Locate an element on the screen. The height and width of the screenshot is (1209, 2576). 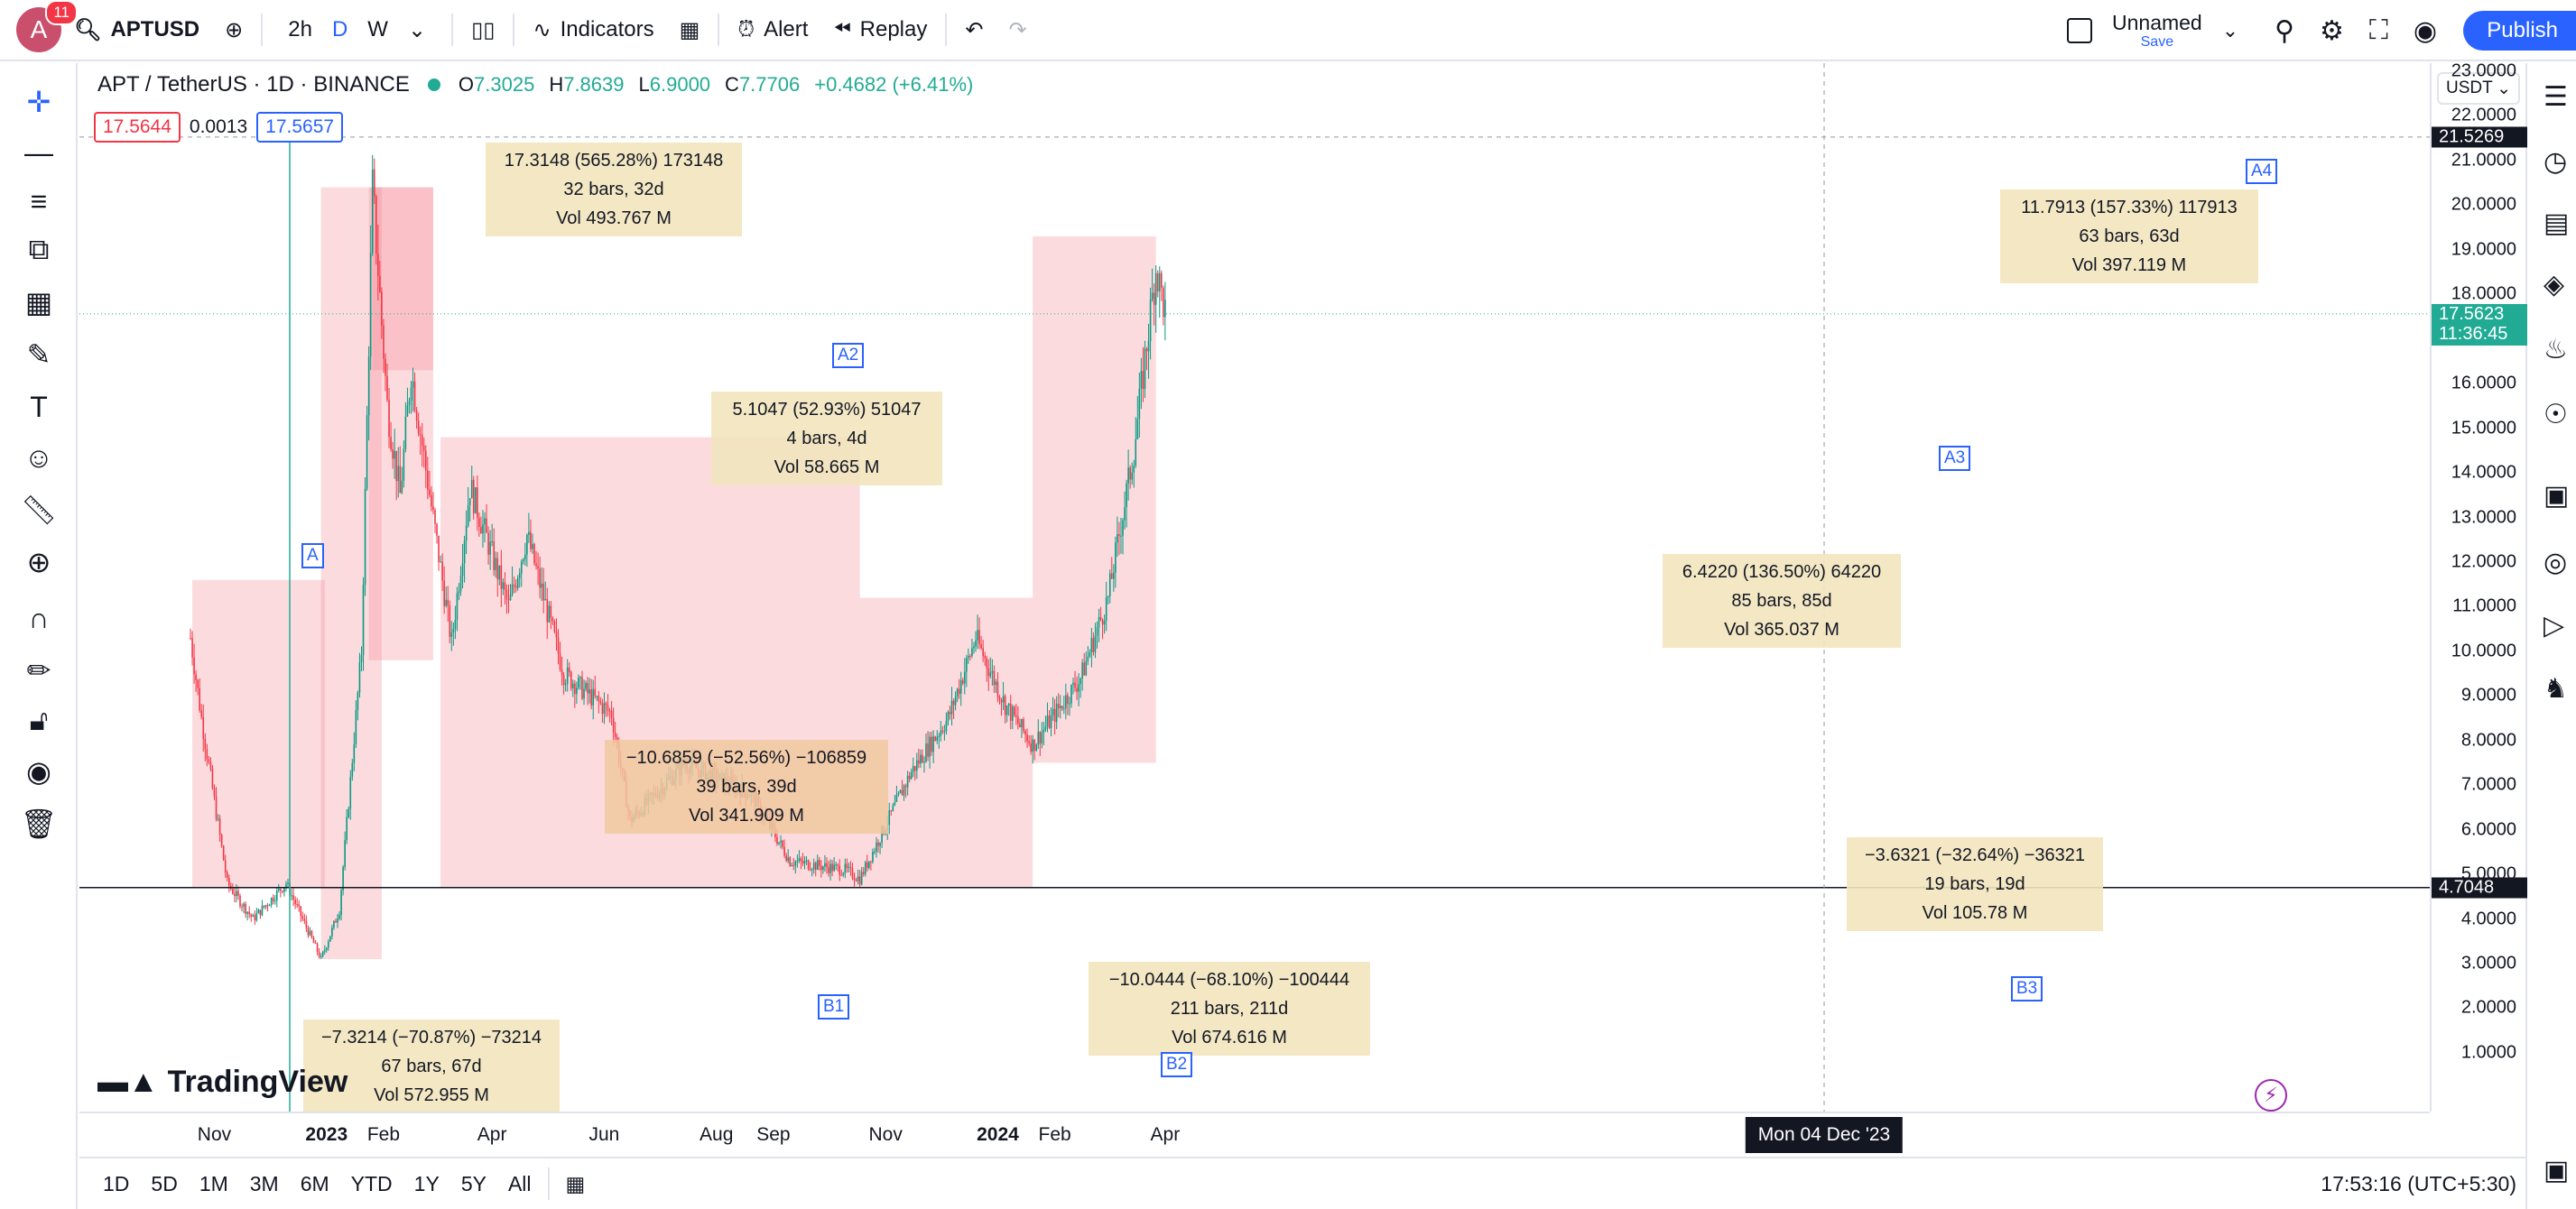
range-1m-button: 1M is located at coordinates (213, 1183).